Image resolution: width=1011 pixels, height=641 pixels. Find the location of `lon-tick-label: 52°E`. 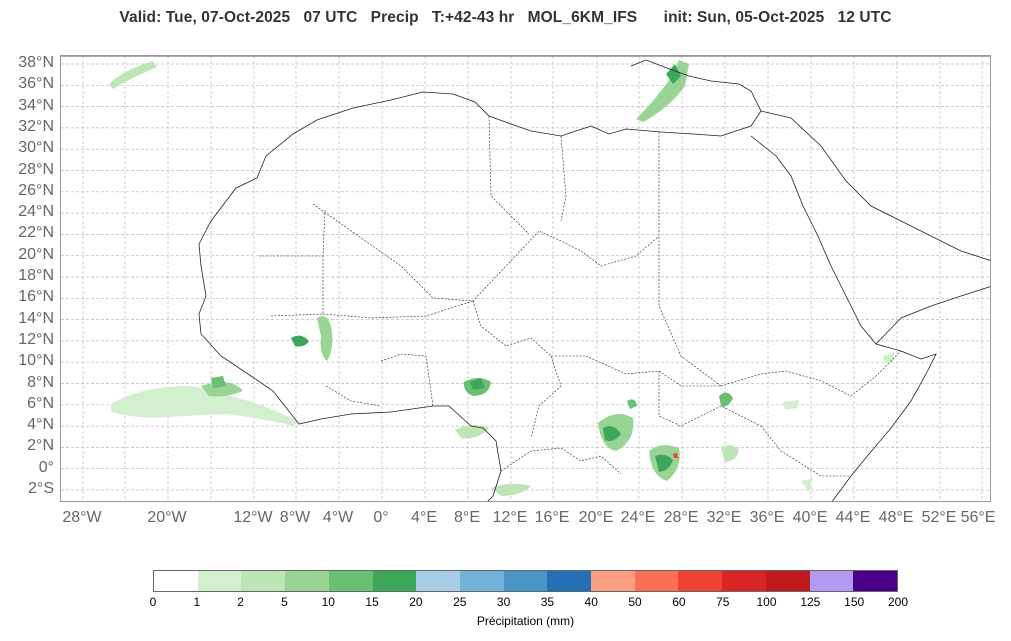

lon-tick-label: 52°E is located at coordinates (939, 517).